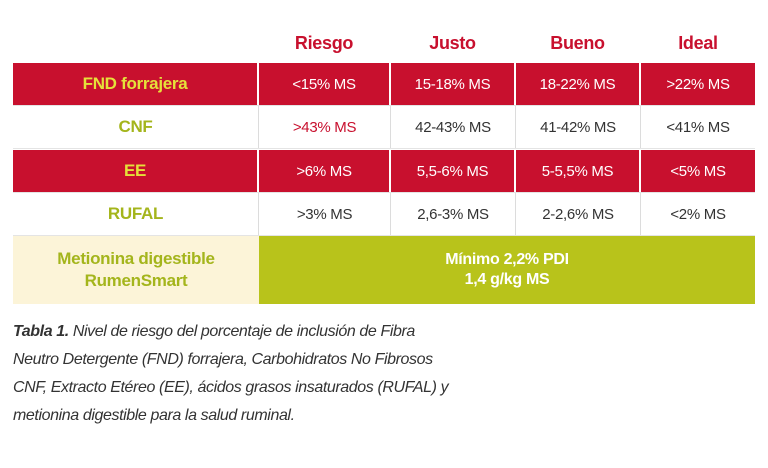 The image size is (768, 468). Describe the element at coordinates (136, 84) in the screenshot. I see `row-label-fnd: FND forrajera` at that location.